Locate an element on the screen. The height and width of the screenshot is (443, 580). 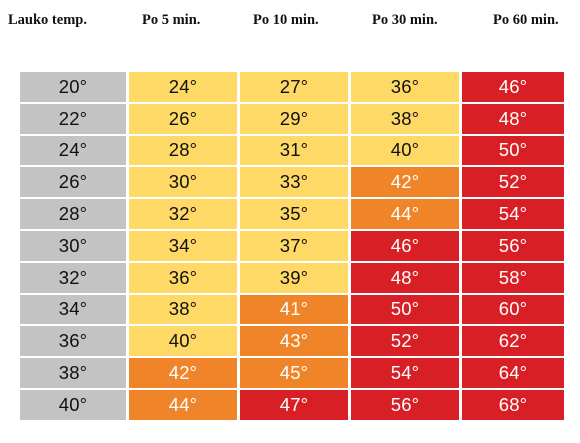
table-cell-after-10-min: 45° is located at coordinates (294, 373).